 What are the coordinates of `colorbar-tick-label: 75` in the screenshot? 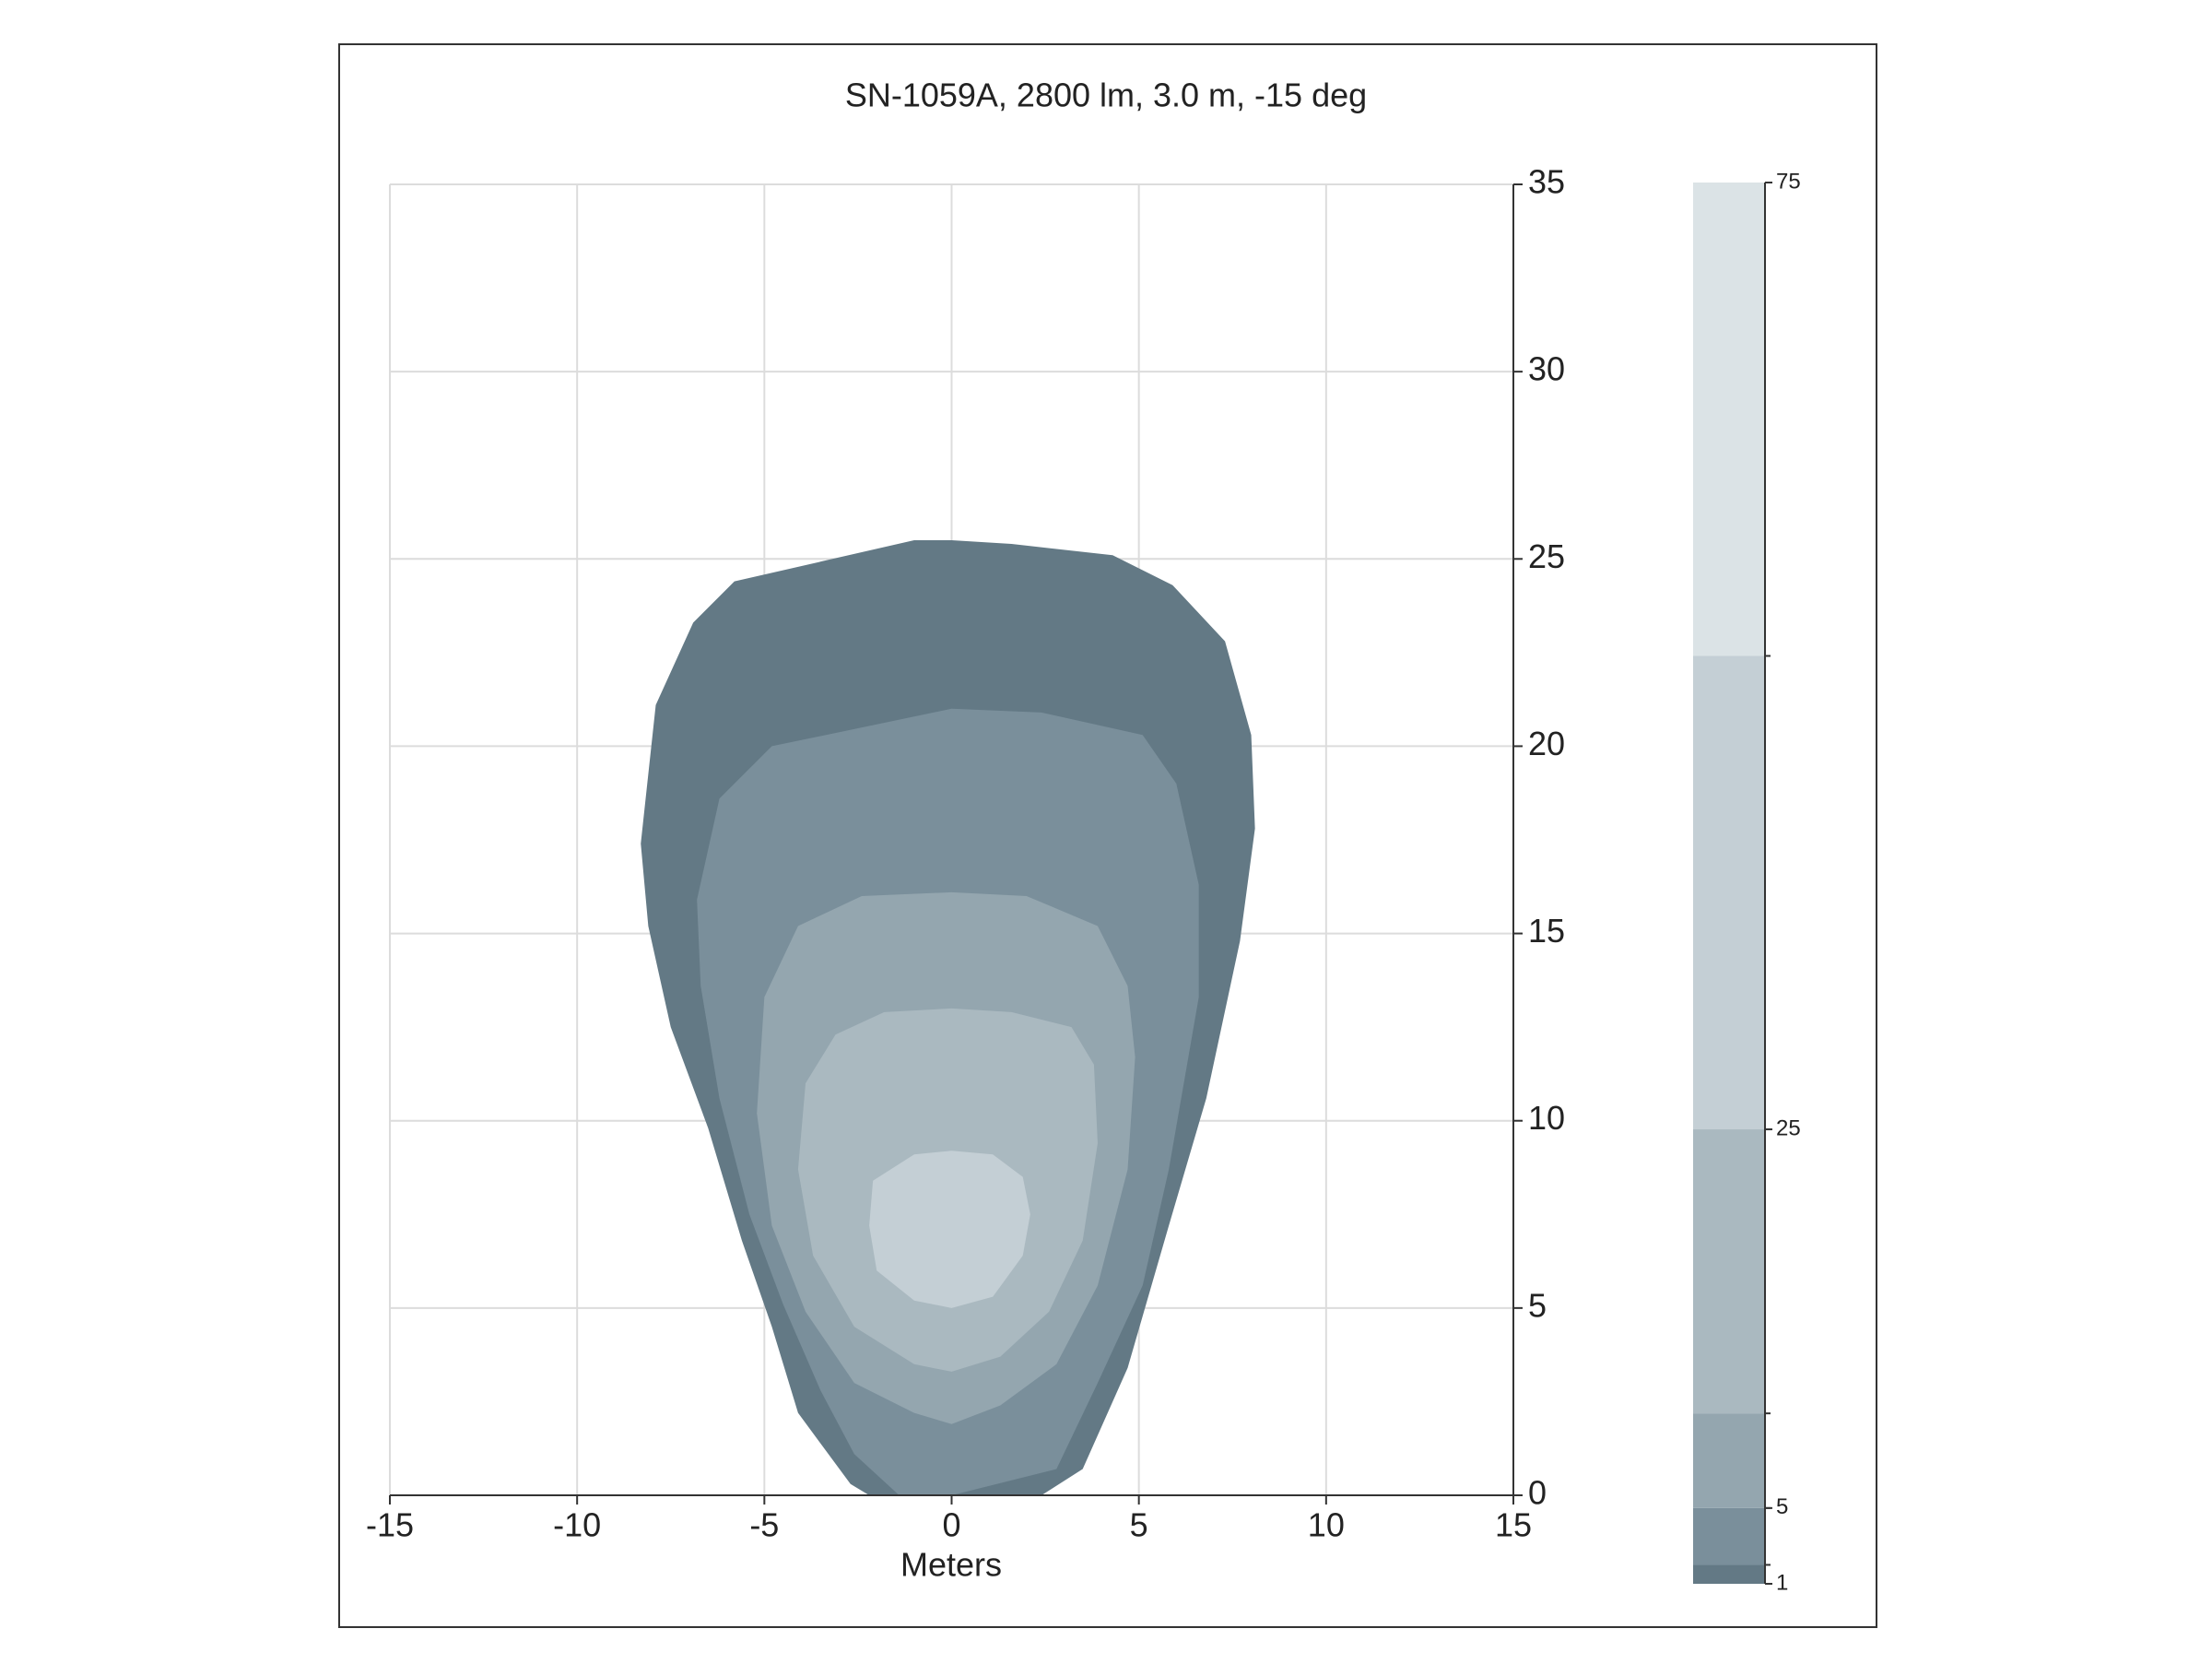 It's located at (1788, 181).